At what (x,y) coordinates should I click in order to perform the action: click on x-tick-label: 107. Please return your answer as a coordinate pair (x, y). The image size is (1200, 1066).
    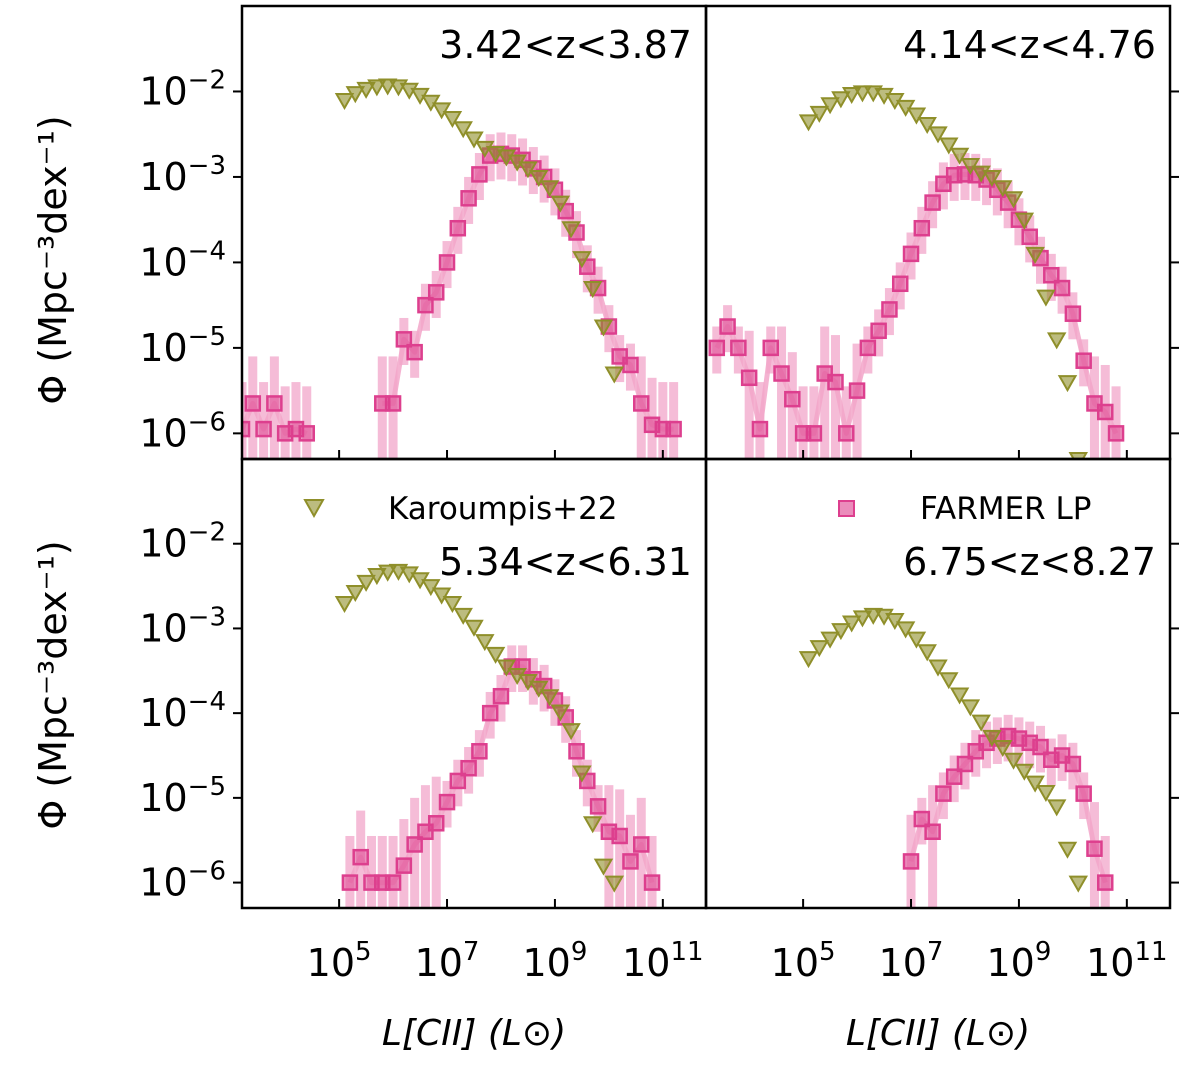
    Looking at the image, I should click on (447, 961).